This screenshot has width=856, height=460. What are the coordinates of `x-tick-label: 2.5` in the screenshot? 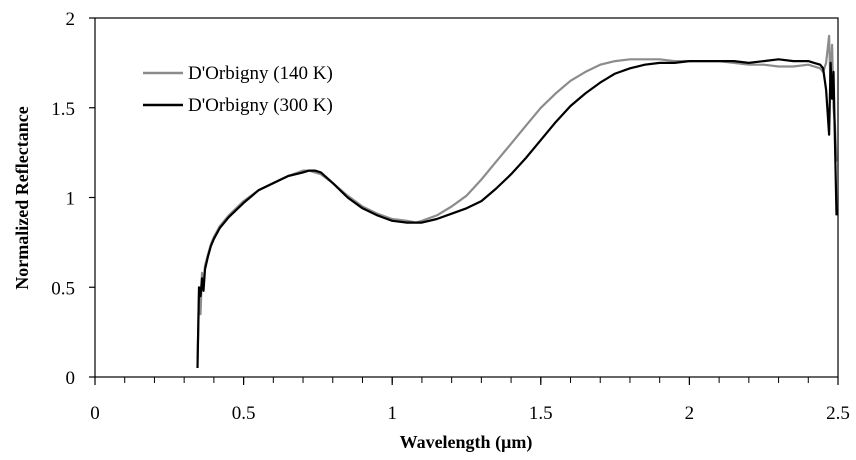 It's located at (838, 413).